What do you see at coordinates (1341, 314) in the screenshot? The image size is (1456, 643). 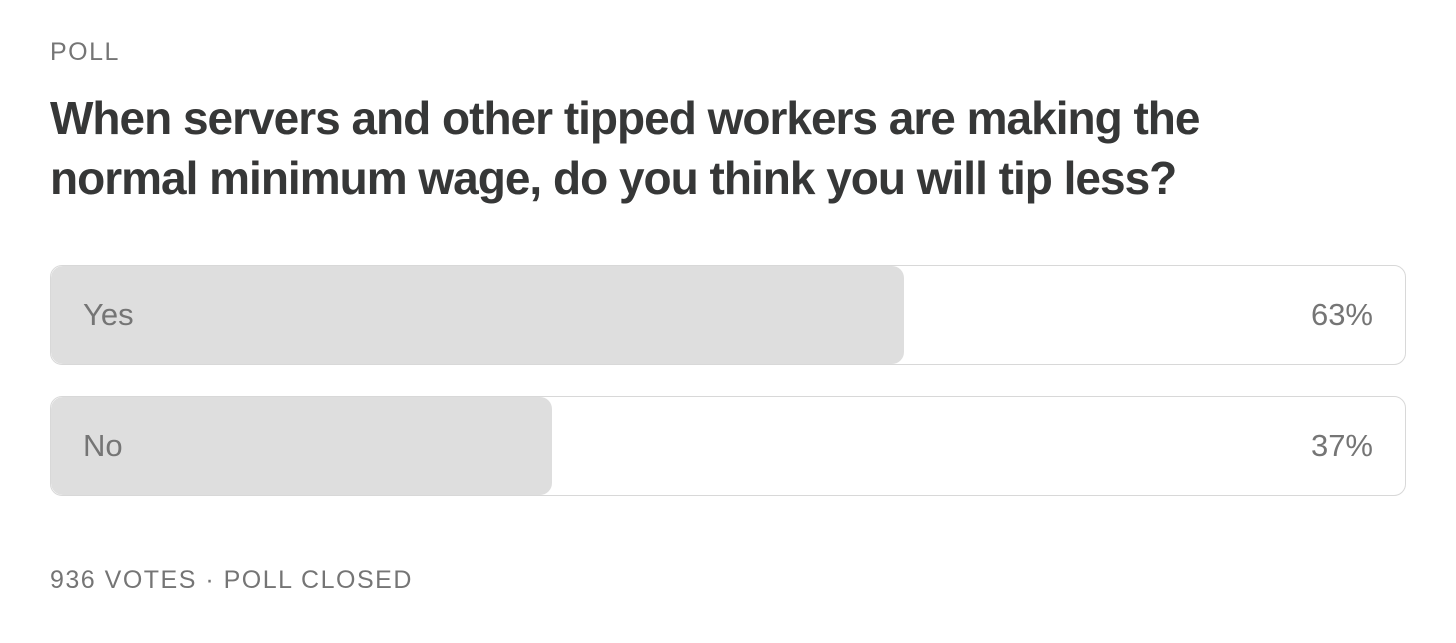 I see `option-percent: 63%` at bounding box center [1341, 314].